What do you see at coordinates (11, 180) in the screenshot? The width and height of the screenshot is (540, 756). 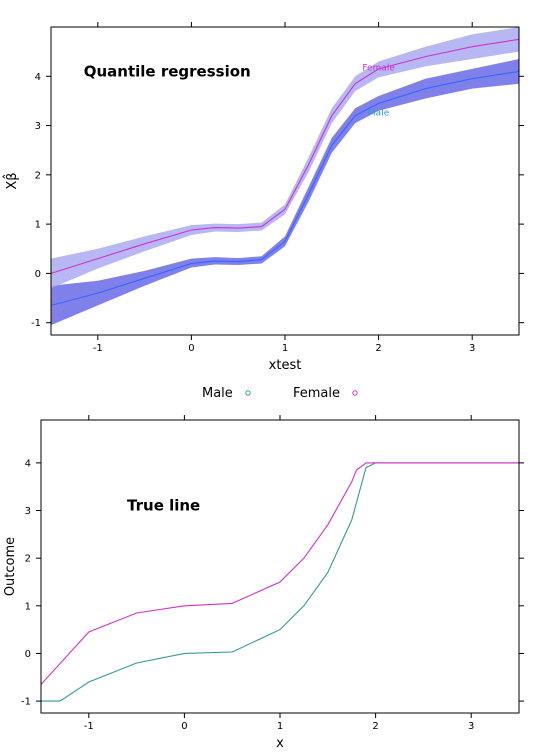 I see `y-axis-label: Xβ̂` at bounding box center [11, 180].